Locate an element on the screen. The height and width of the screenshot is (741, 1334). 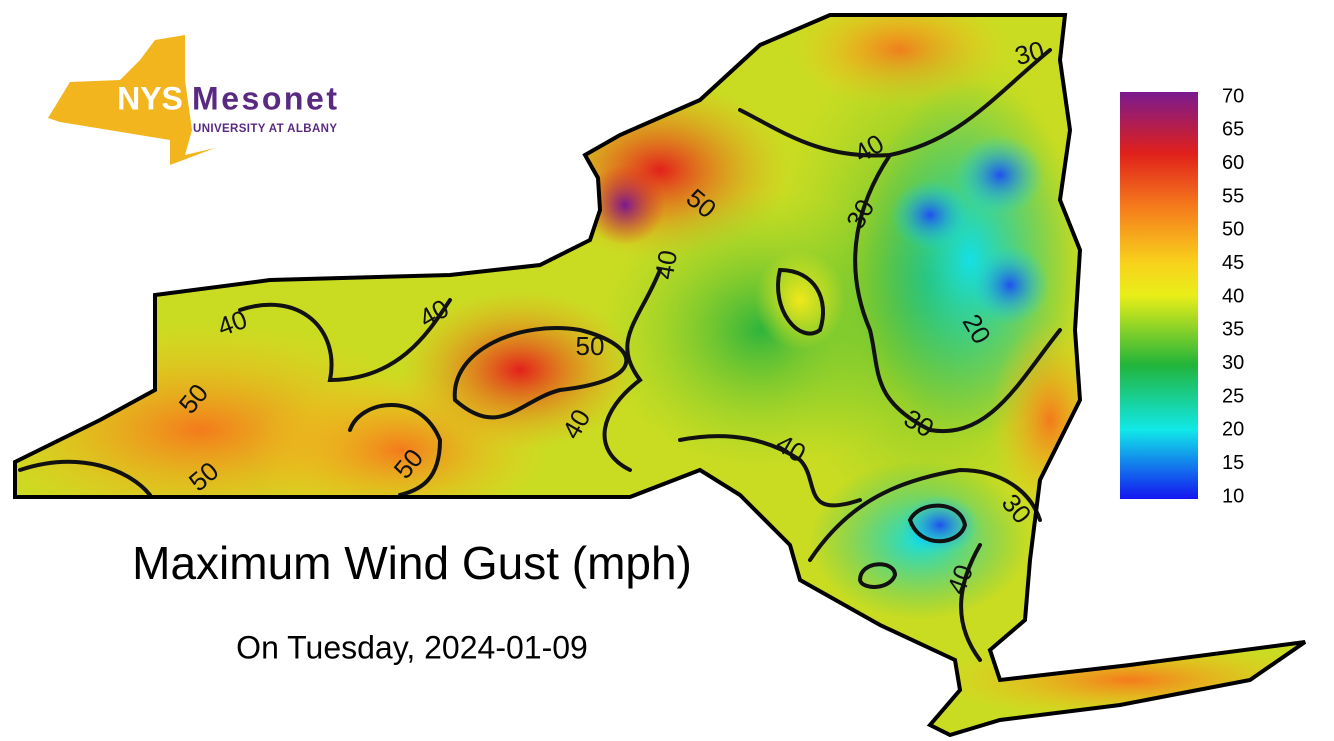
logo-abbr: NYS is located at coordinates (150, 98).